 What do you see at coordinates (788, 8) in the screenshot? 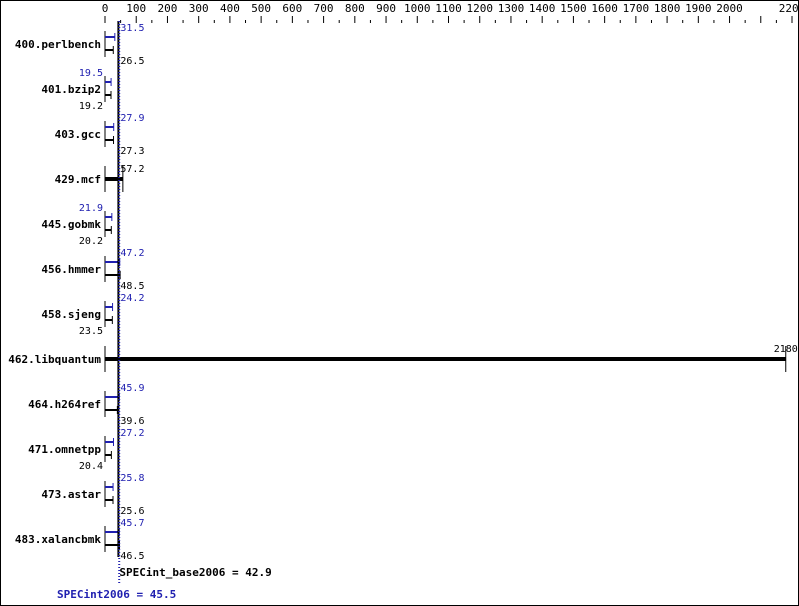
I see `x-tick-label: 2200` at bounding box center [788, 8].